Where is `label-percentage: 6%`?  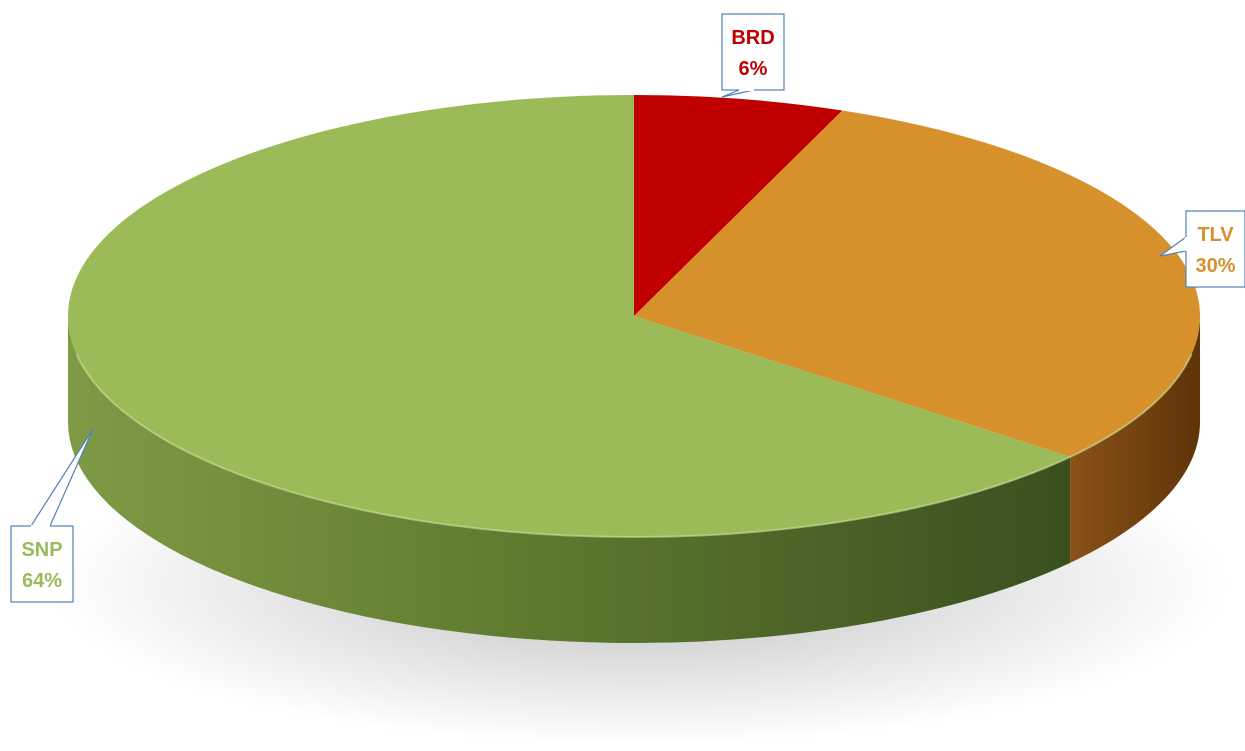
label-percentage: 6% is located at coordinates (753, 69).